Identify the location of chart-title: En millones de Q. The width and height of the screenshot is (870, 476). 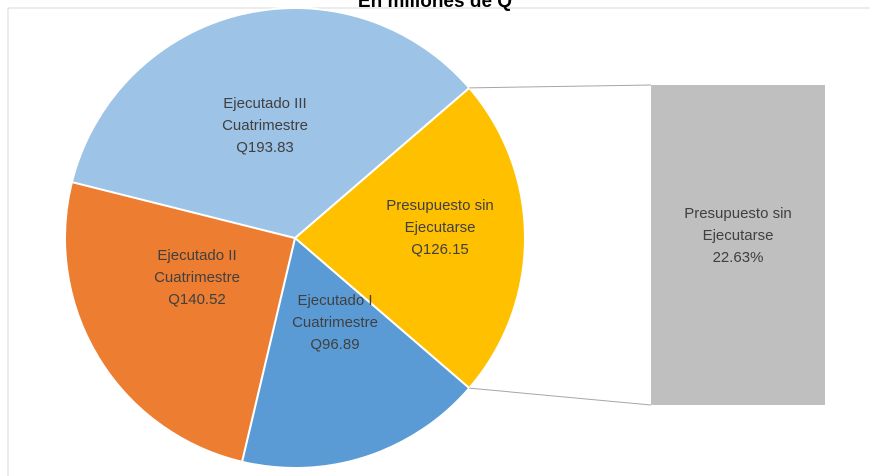
(435, 6).